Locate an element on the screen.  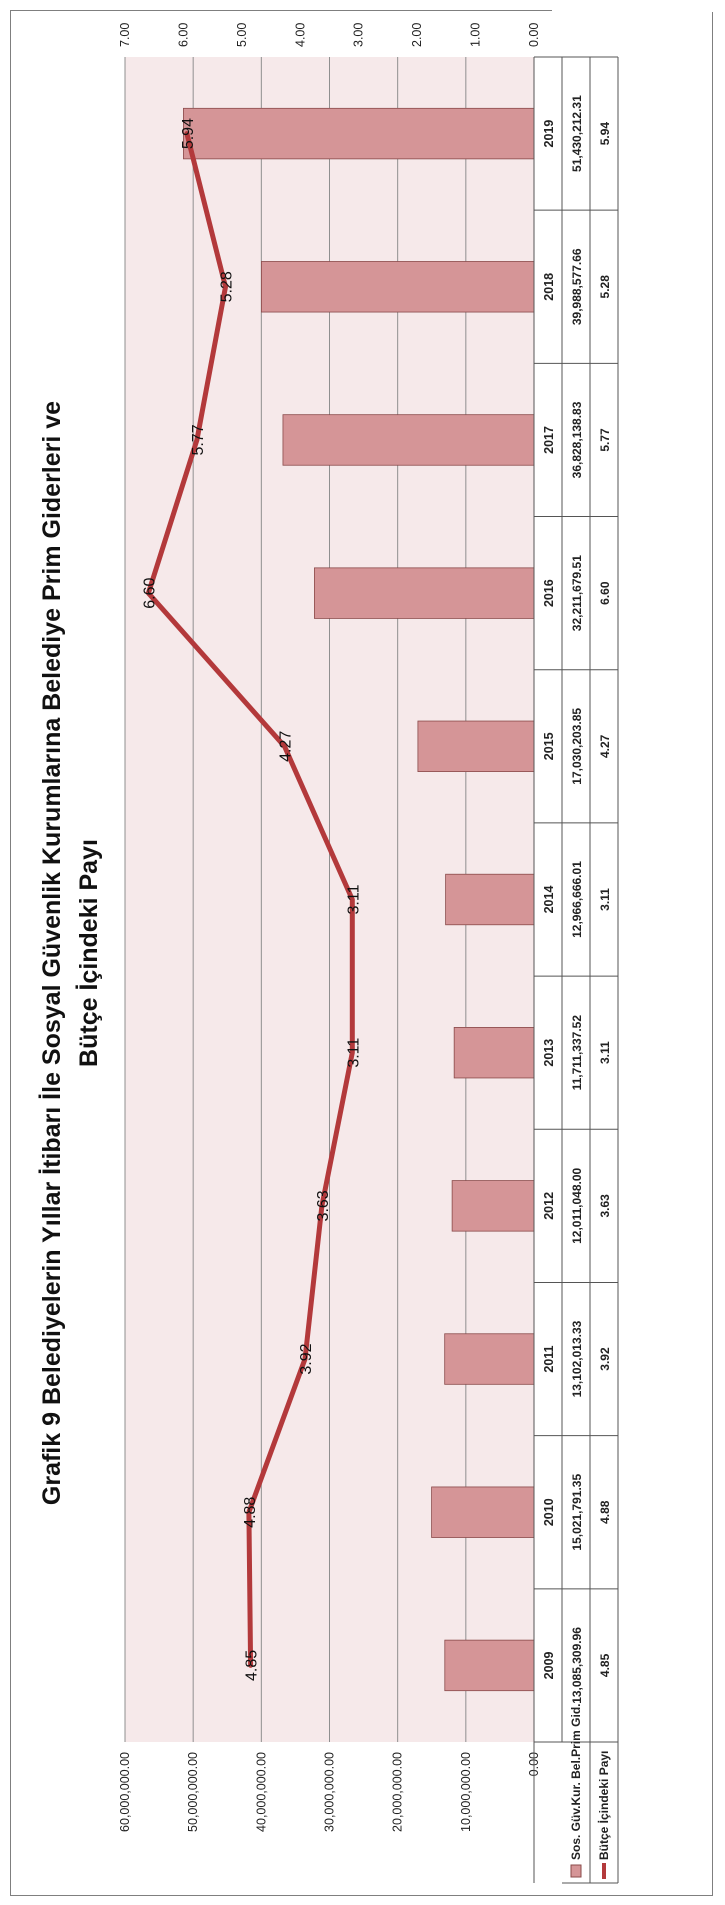
secondary-tick-label: 1.00 is located at coordinates (476, 35).